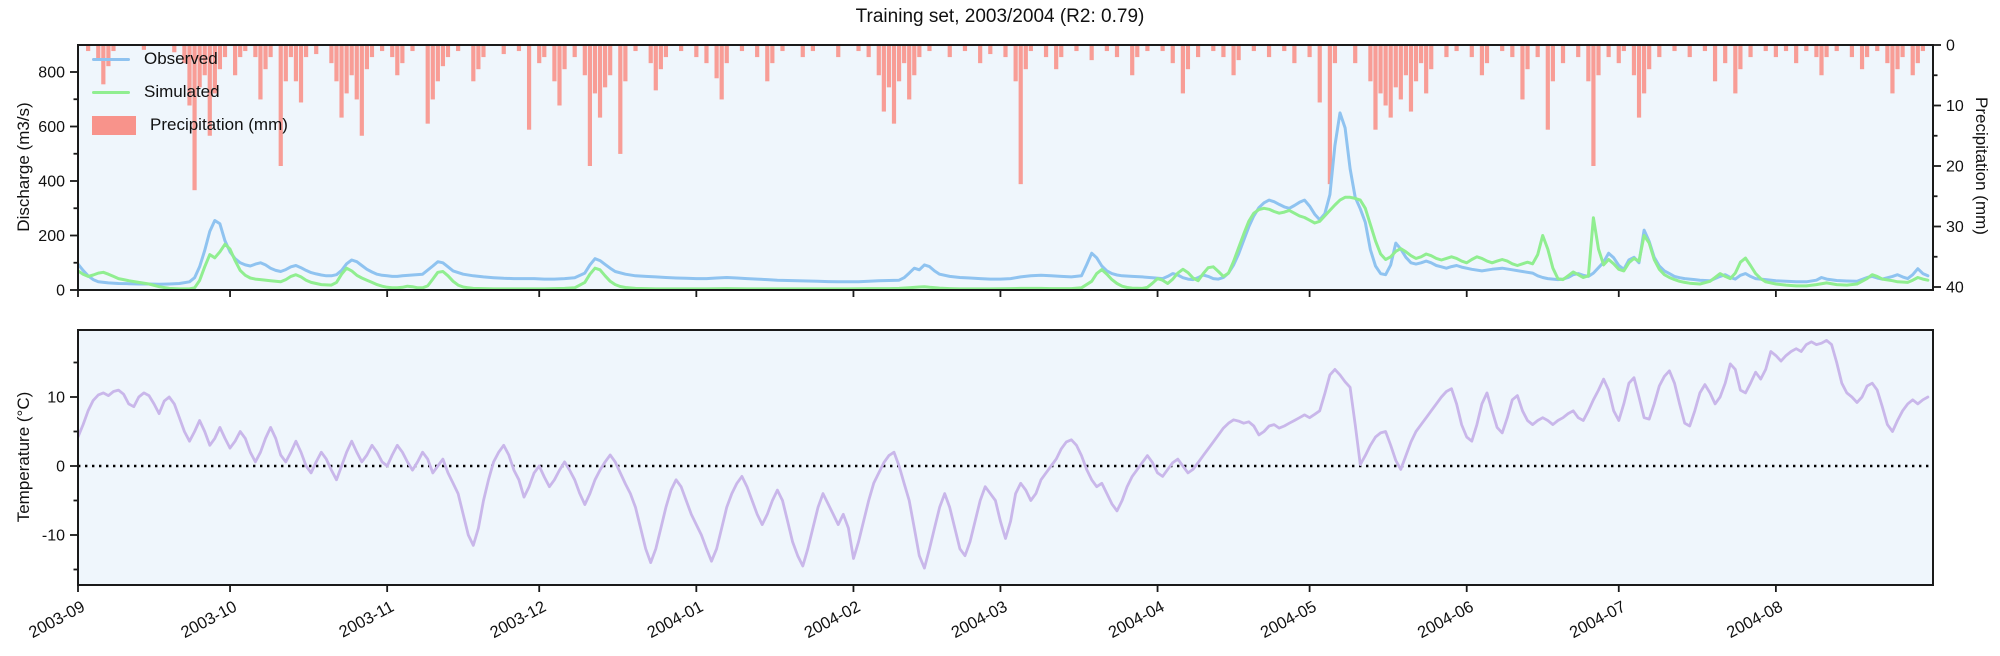  Describe the element at coordinates (57, 620) in the screenshot. I see `x-tick-label: 2003-09` at that location.